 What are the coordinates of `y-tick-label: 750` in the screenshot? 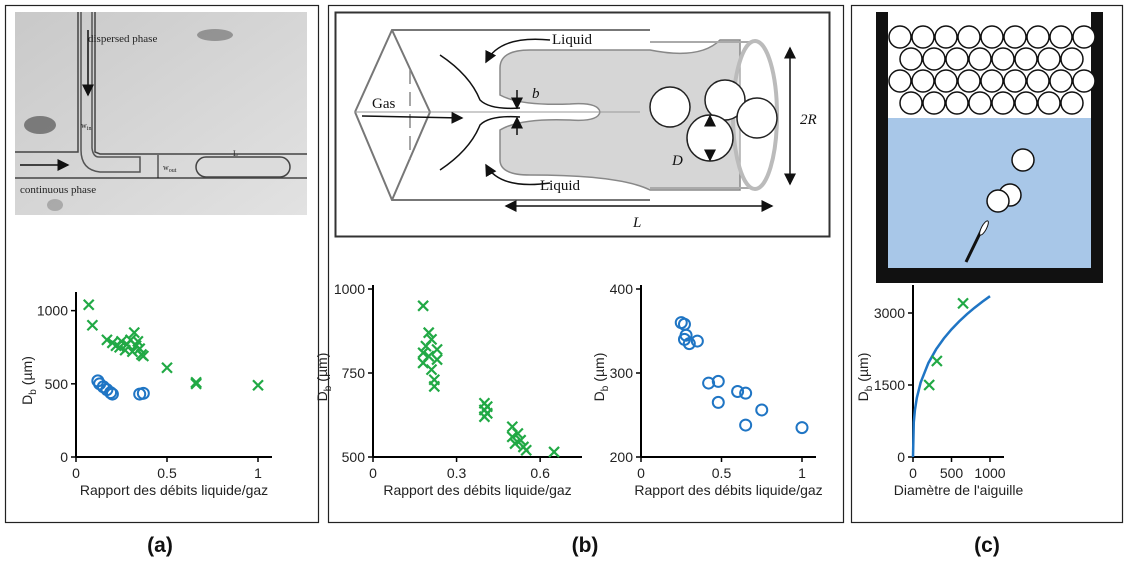 It's located at (354, 373).